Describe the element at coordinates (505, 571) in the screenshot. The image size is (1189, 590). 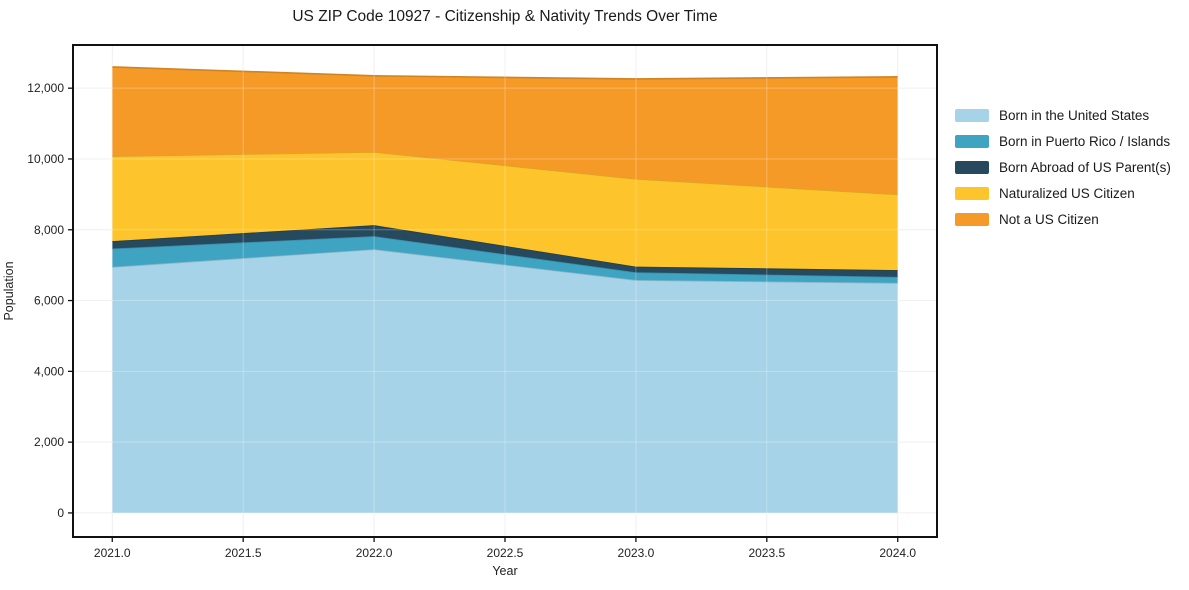
I see `x-axis-label: Year` at that location.